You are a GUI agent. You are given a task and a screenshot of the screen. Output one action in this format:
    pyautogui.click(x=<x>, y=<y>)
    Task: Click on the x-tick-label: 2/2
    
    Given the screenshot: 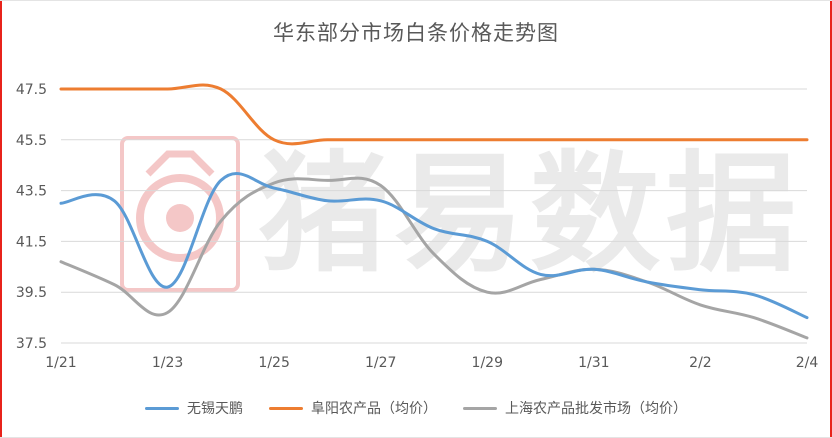 What is the action you would take?
    pyautogui.click(x=700, y=363)
    